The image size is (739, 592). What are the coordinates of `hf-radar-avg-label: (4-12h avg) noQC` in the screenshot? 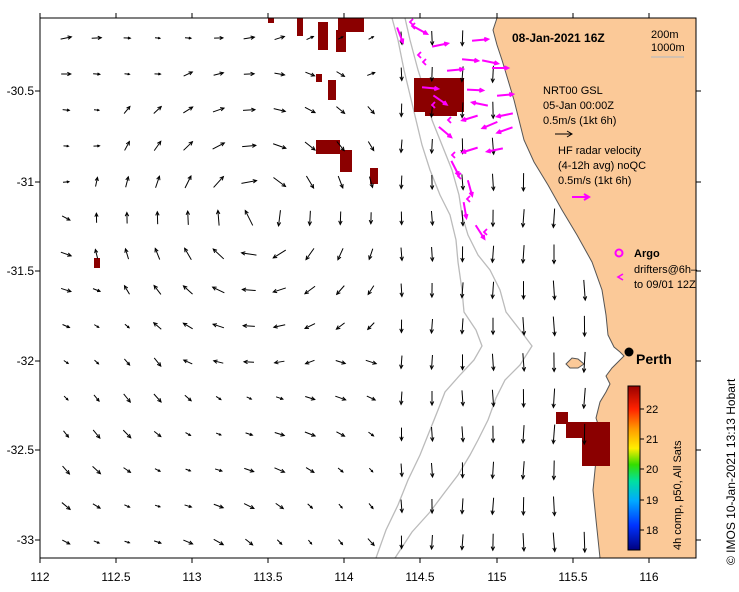 It's located at (602, 166).